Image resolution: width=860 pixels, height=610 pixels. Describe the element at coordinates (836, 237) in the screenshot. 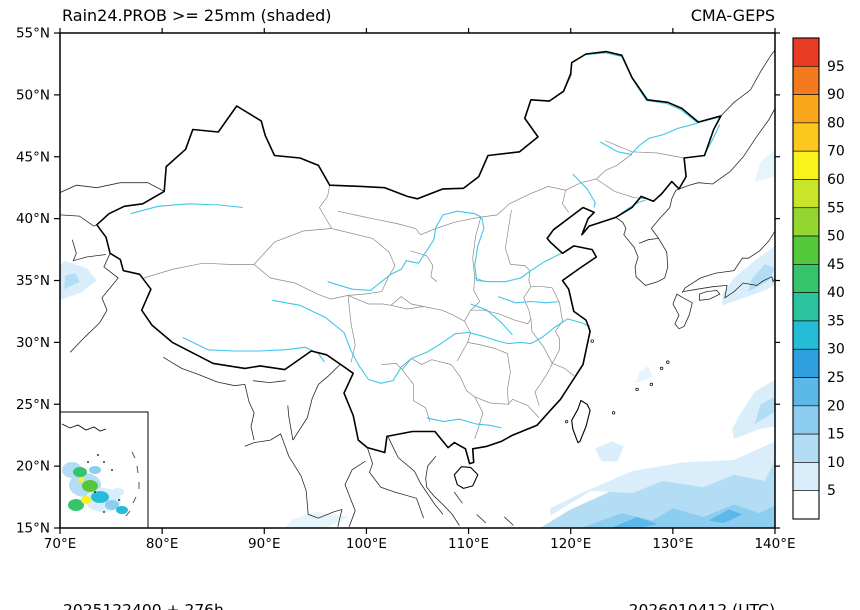

I see `colorbar-label: 50` at that location.